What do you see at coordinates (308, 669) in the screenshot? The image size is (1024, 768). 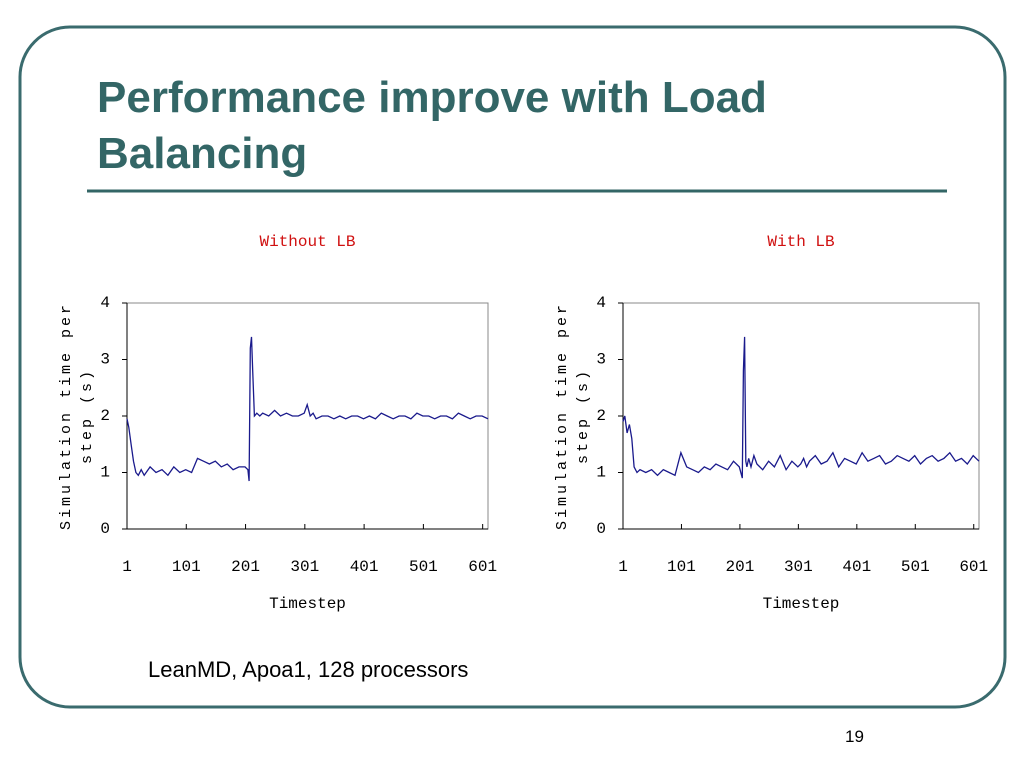 I see `caption: LeanMD, Apoa1, 128 processors` at bounding box center [308, 669].